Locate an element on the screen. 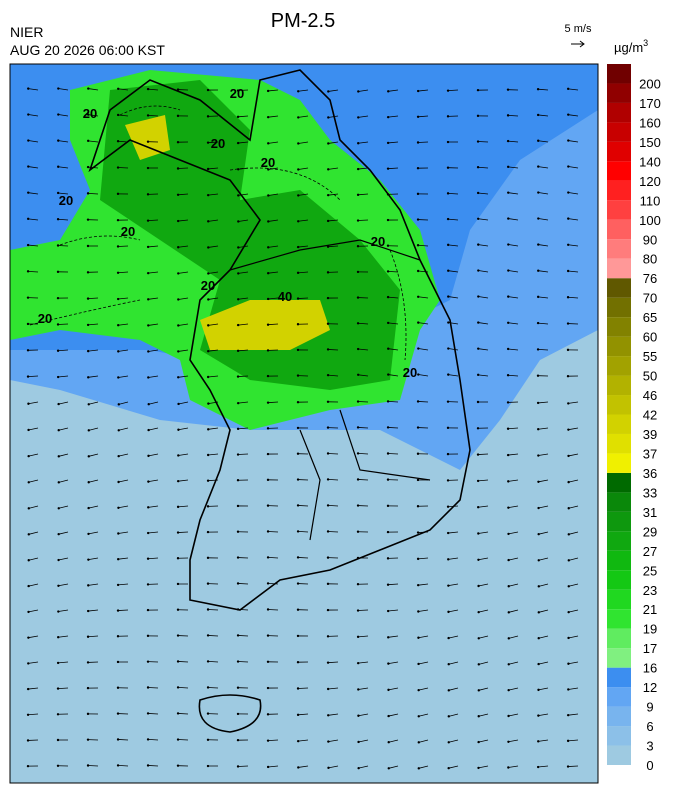 This screenshot has width=673, height=800. unit-sup: 3 is located at coordinates (645, 43).